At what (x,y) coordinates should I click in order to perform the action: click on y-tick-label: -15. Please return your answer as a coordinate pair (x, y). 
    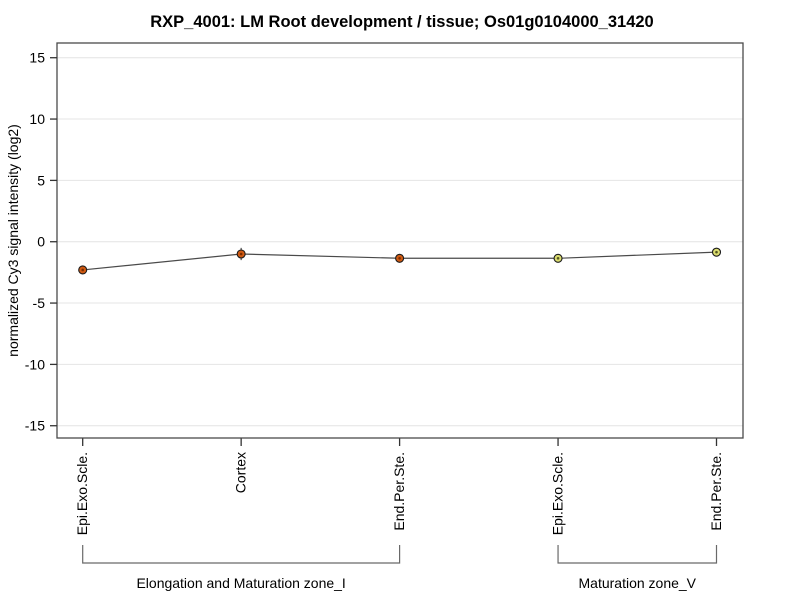
    Looking at the image, I should click on (35, 426).